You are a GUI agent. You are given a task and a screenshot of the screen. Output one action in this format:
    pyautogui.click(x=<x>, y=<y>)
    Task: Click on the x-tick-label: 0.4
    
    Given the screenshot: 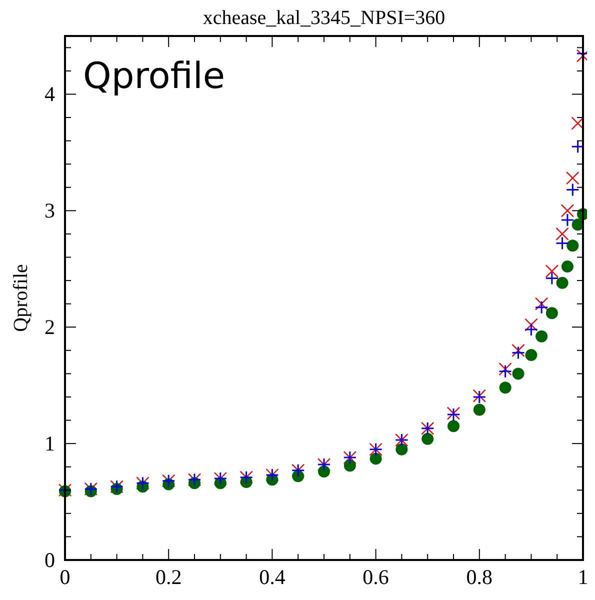 What is the action you would take?
    pyautogui.click(x=272, y=577)
    